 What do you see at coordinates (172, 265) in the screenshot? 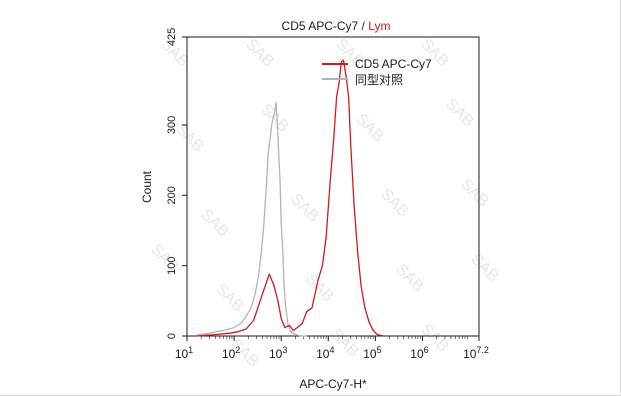
I see `y-tick-label: 100` at bounding box center [172, 265].